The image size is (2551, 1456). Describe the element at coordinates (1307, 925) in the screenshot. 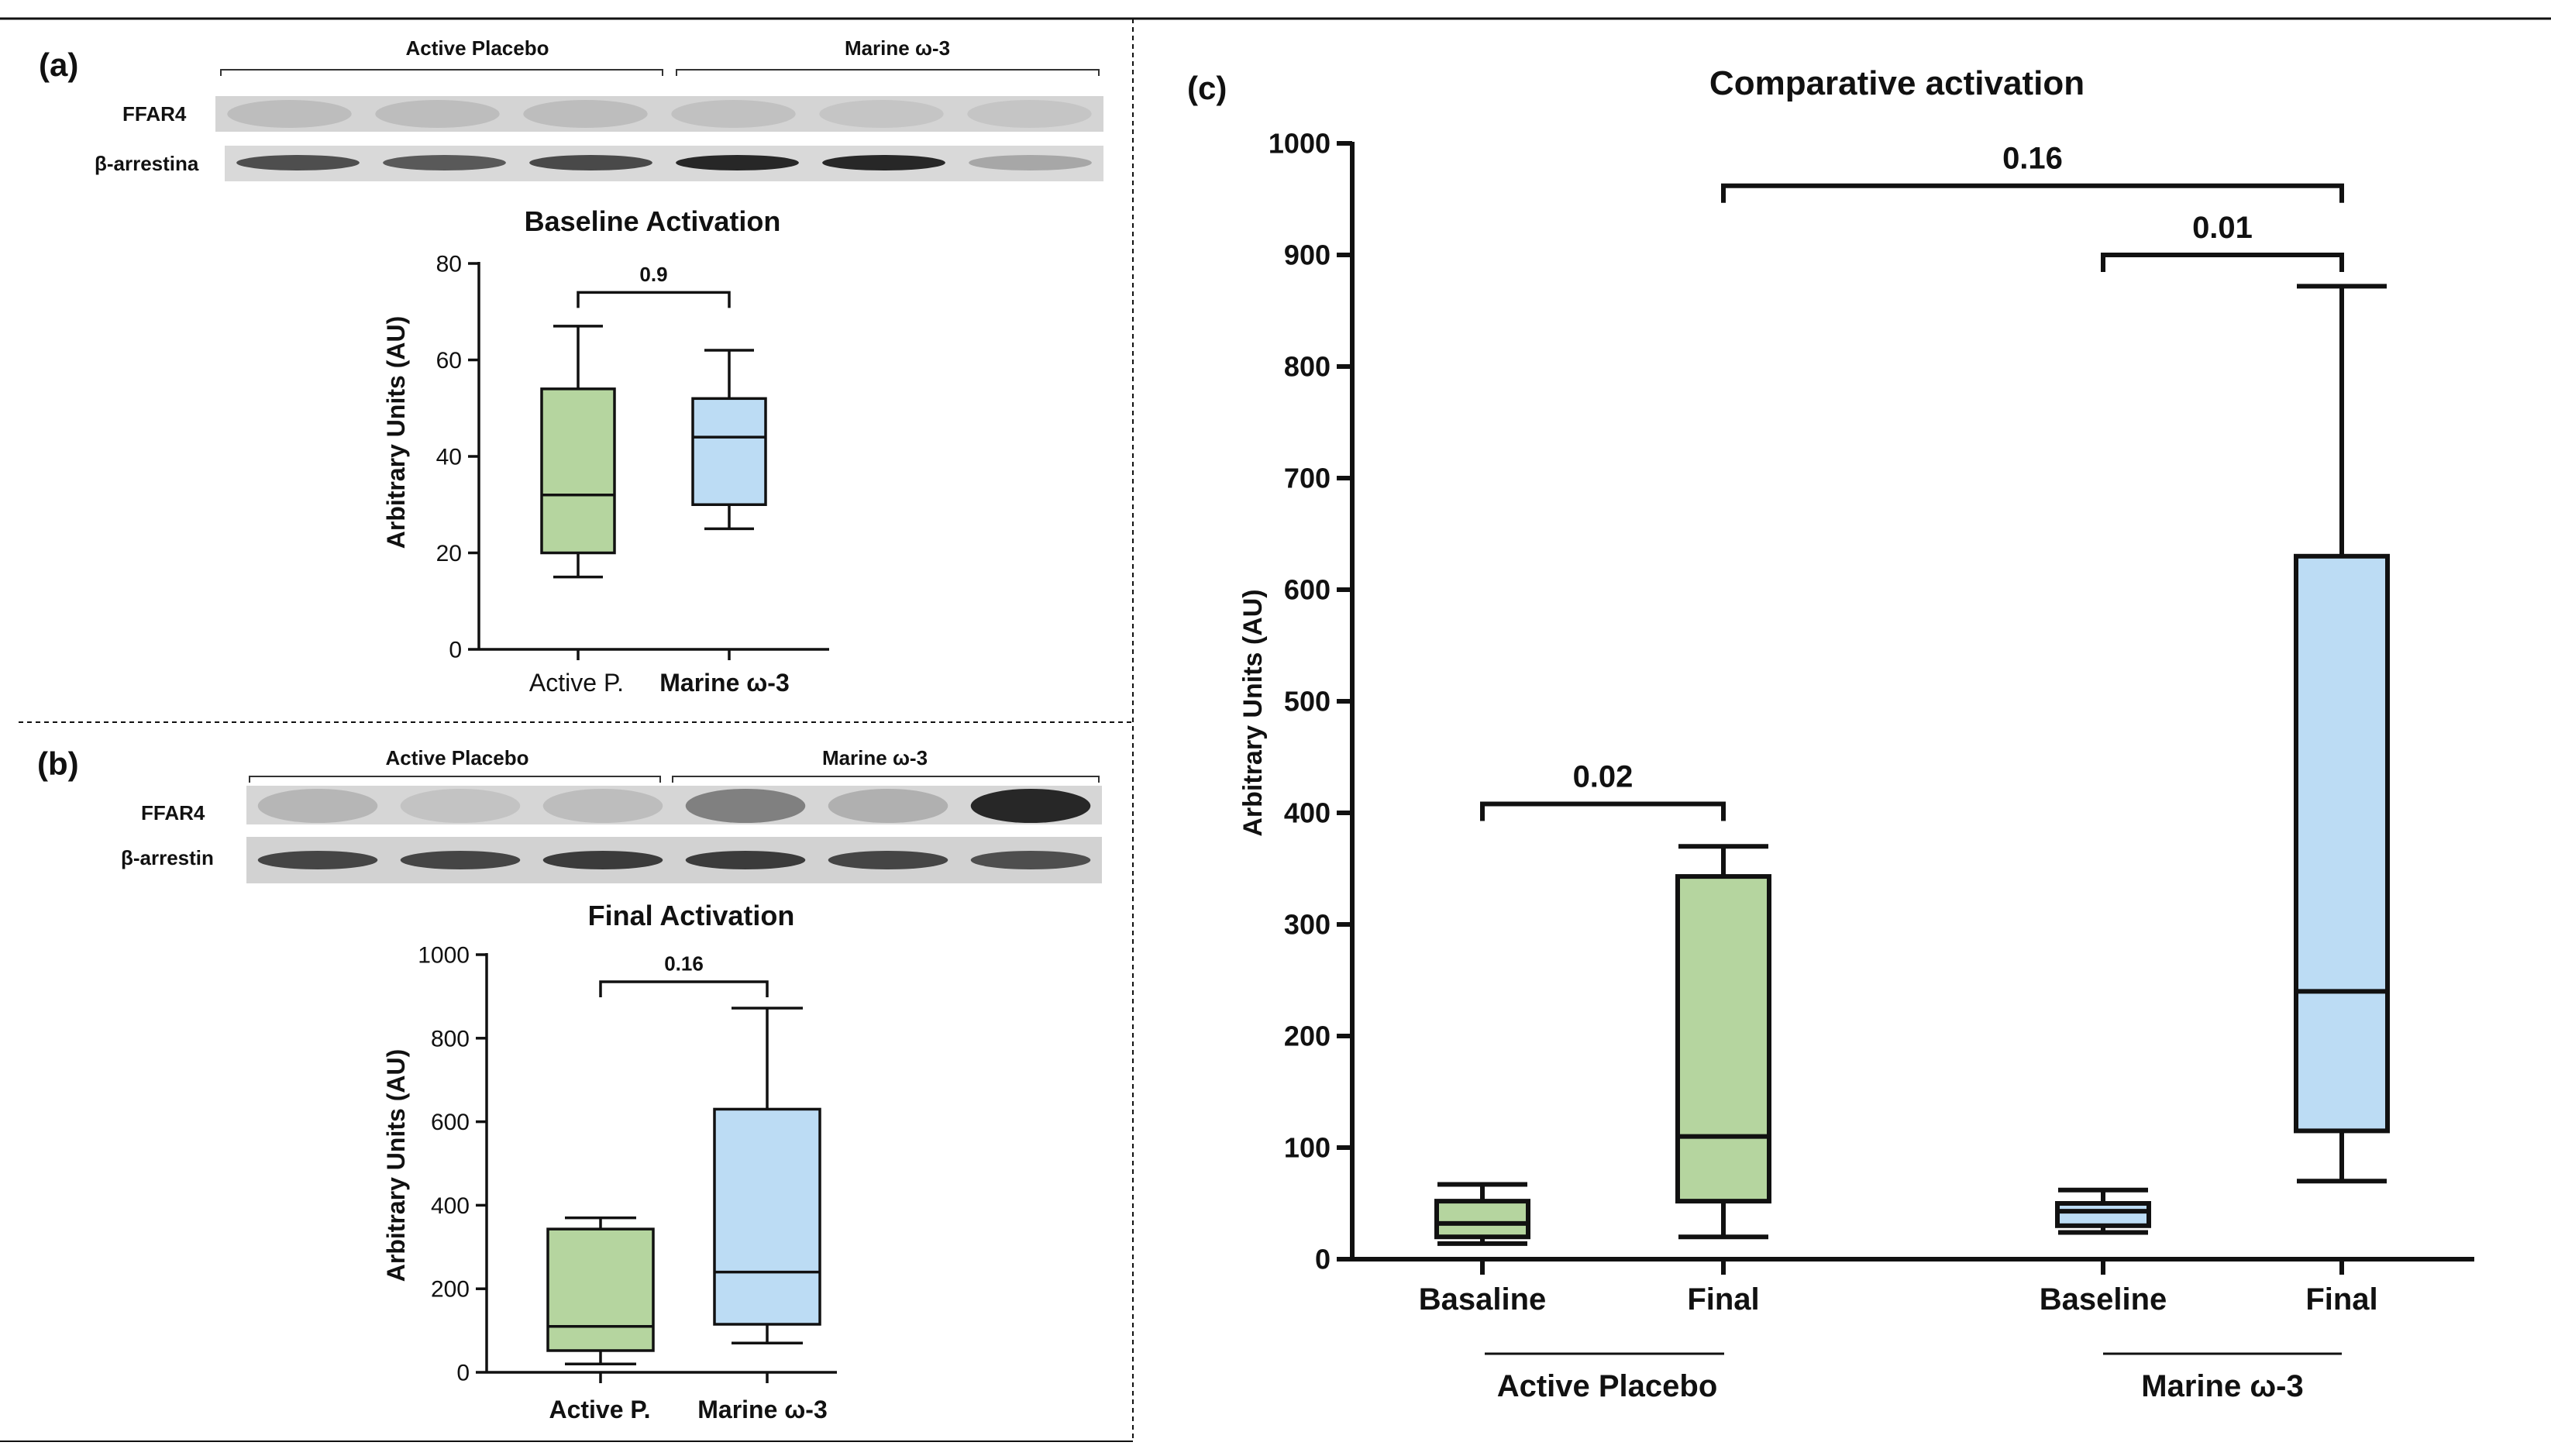

I see `y-tick-label: 300` at that location.